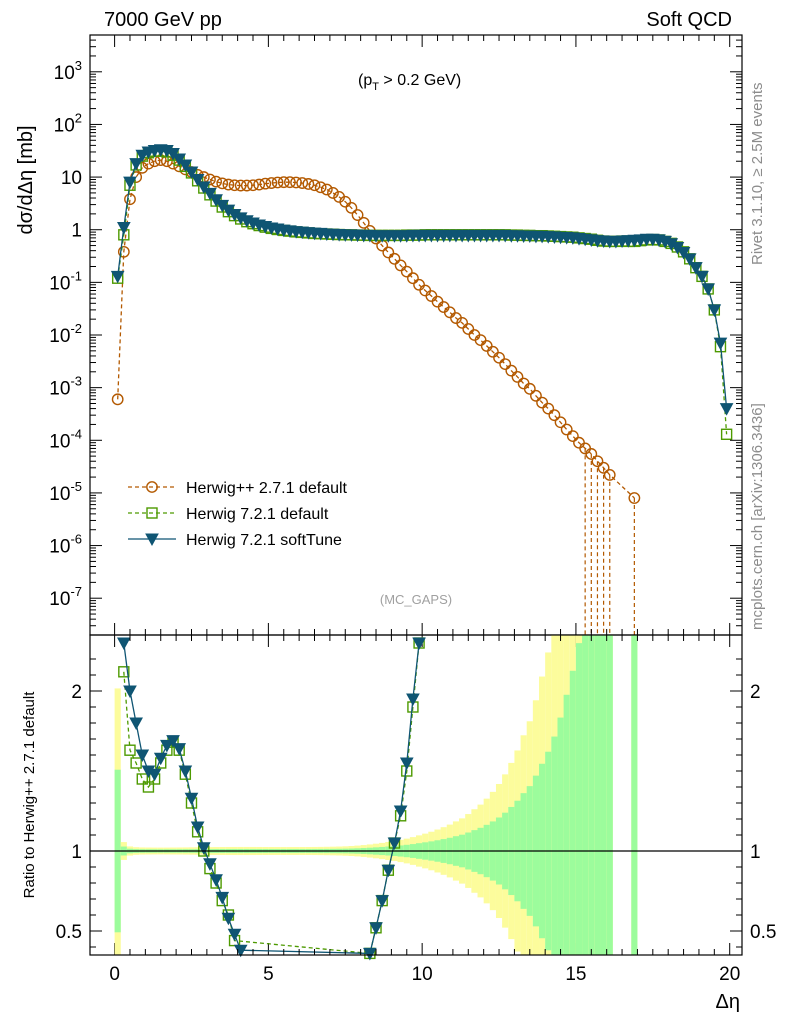  What do you see at coordinates (71, 178) in the screenshot?
I see `y-tick-label: 10` at bounding box center [71, 178].